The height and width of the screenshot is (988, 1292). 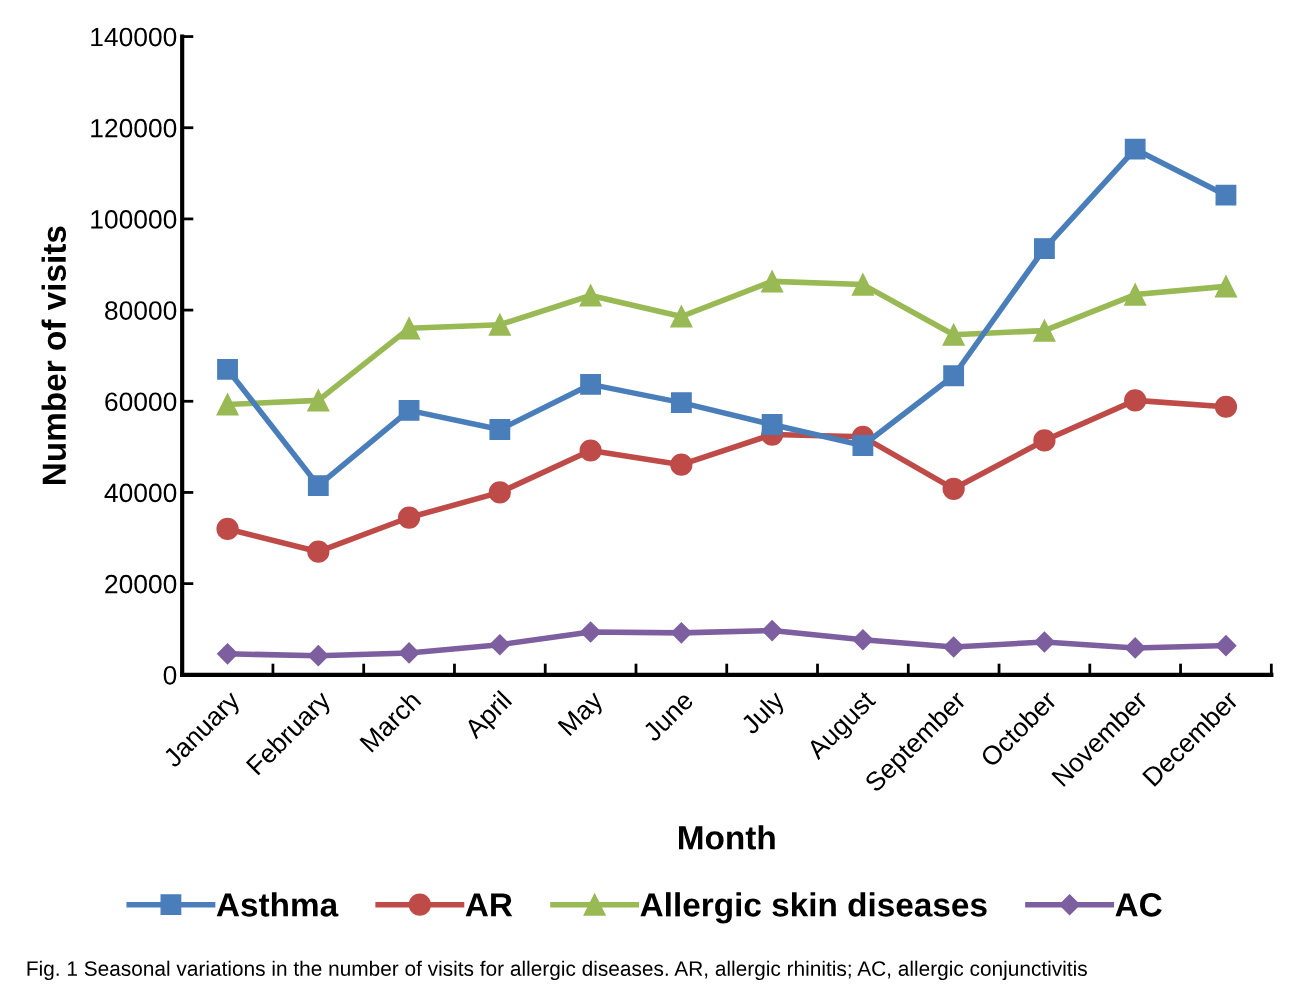 I want to click on y-tick-label: 80000, so click(x=141, y=310).